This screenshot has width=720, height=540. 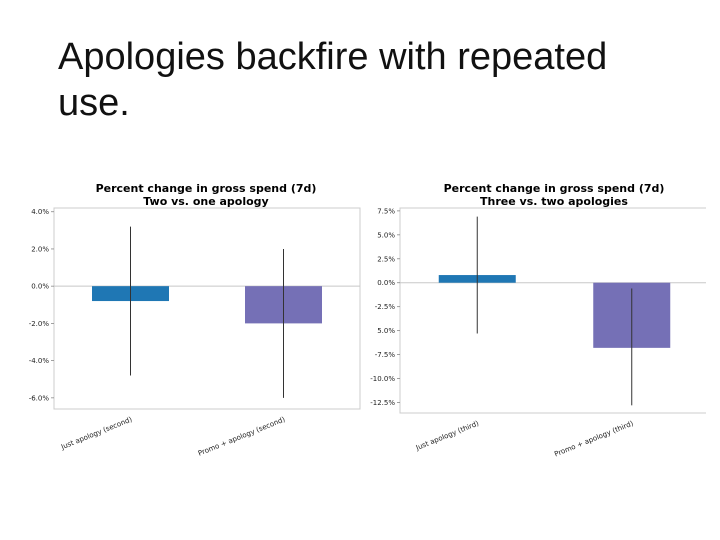 What do you see at coordinates (385, 355) in the screenshot?
I see `y-tick-label: -7.5%` at bounding box center [385, 355].